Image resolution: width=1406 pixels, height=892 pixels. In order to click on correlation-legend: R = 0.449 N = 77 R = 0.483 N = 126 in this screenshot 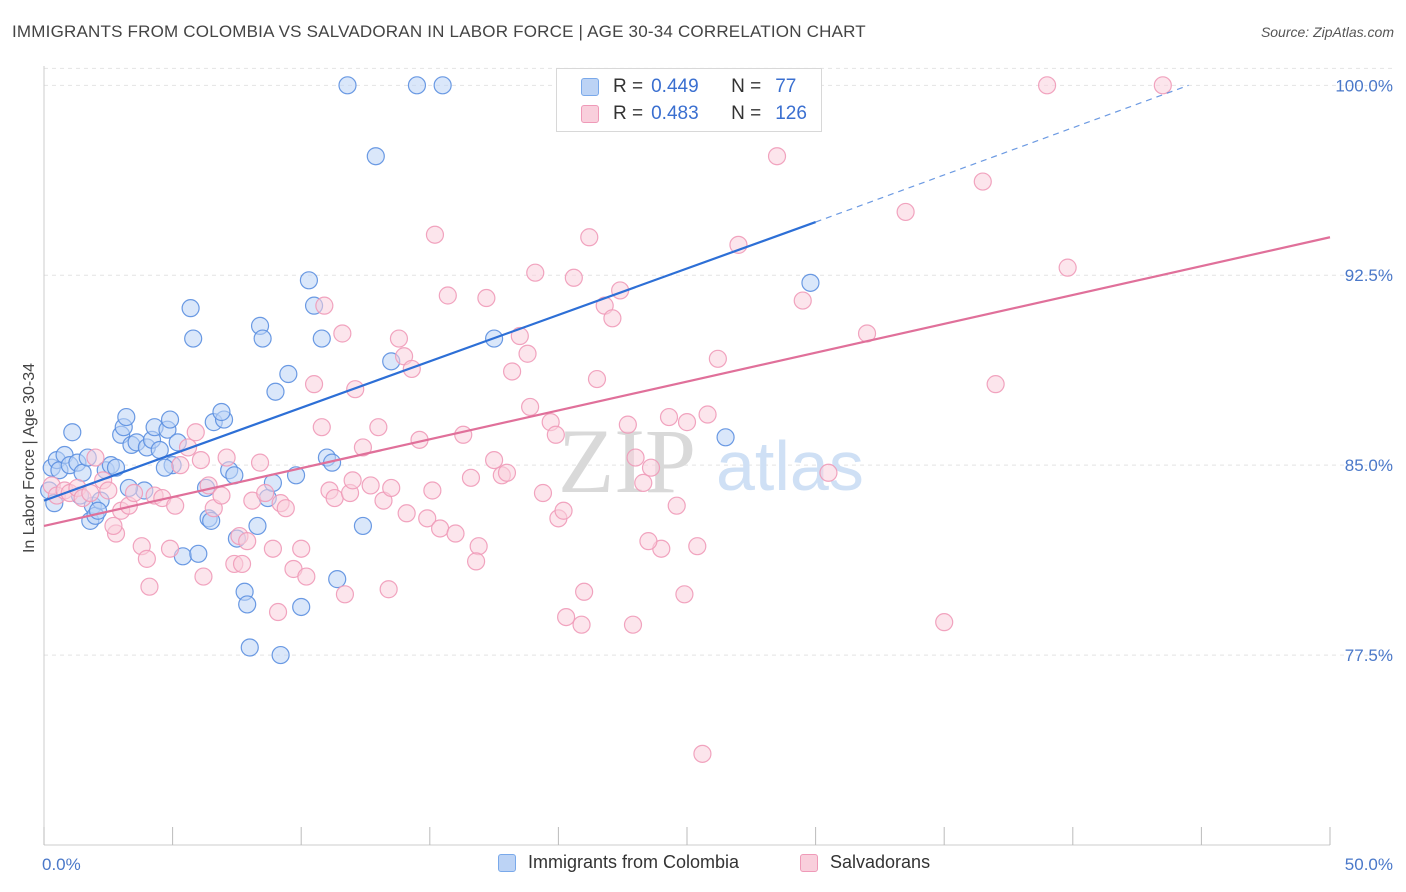, I will do `click(689, 100)`.